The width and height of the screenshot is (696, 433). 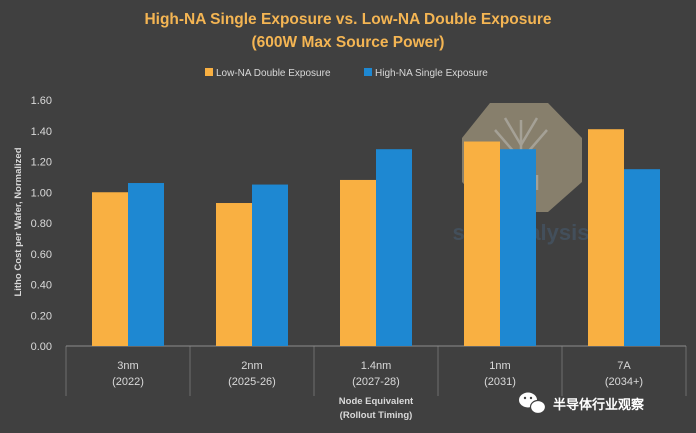 I want to click on y-tick-label: 0.40, so click(x=41, y=286).